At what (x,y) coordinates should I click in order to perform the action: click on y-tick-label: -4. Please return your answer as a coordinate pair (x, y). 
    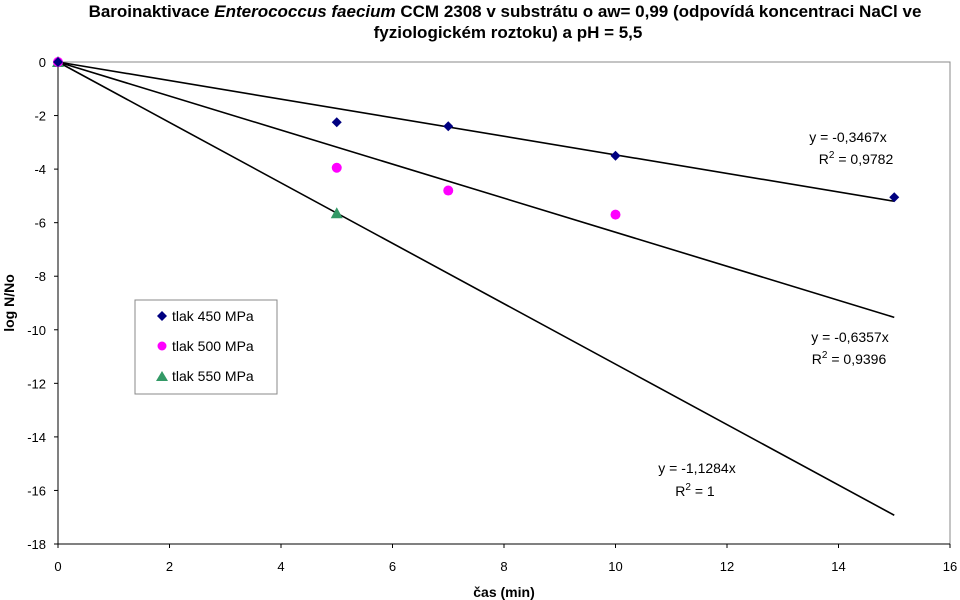
    Looking at the image, I should click on (40, 169).